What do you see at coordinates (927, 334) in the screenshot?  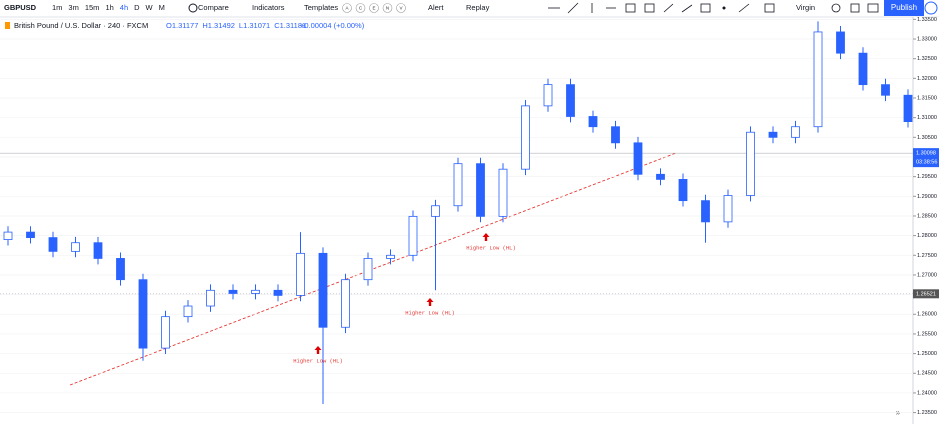 I see `y-tick-label: 1.25500` at bounding box center [927, 334].